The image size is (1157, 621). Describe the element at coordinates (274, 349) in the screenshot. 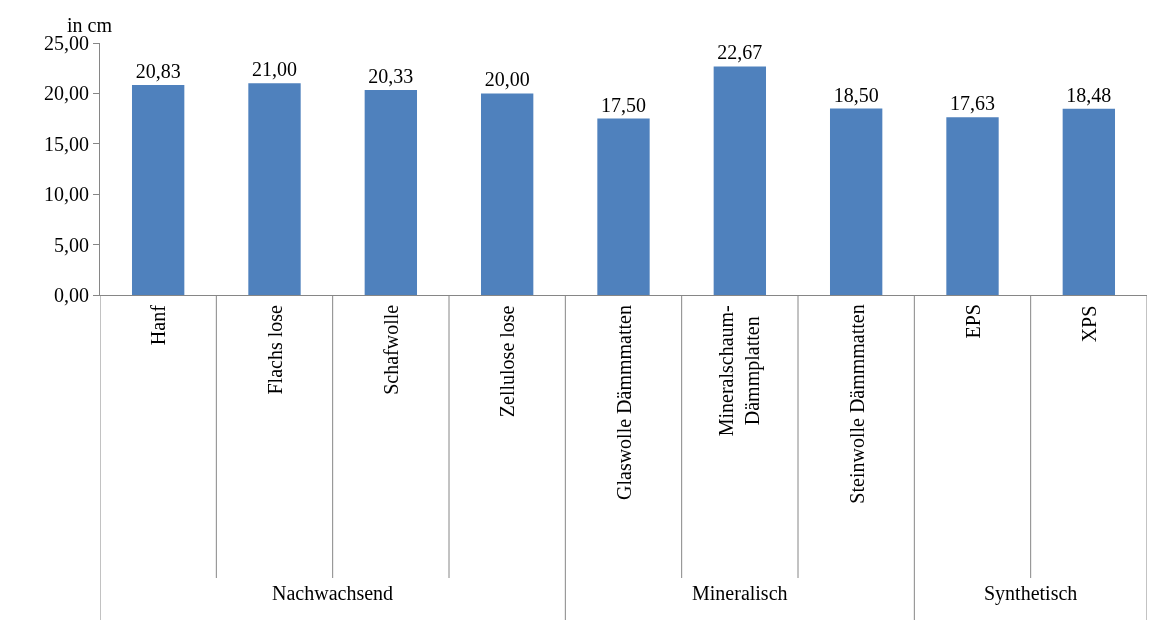

I see `x-tick-label: Flachs lose` at that location.